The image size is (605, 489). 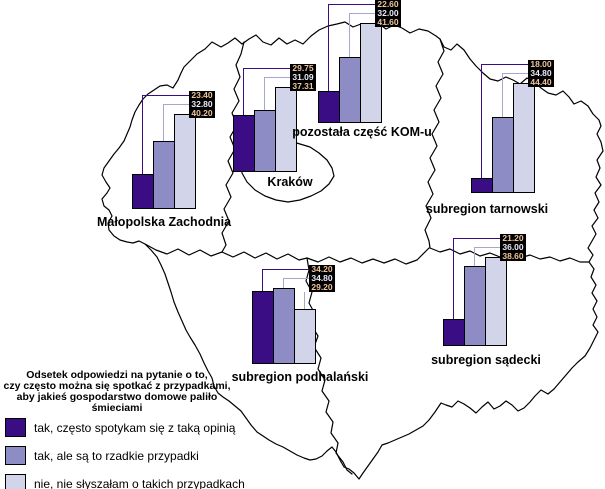 I want to click on value-label-yes-often: 34.20, so click(x=322, y=269).